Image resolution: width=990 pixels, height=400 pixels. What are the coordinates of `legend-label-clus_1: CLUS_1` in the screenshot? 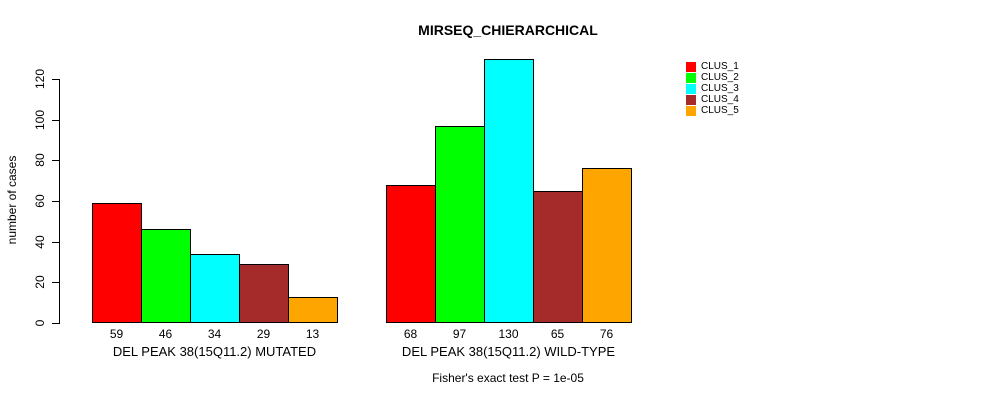 It's located at (720, 66).